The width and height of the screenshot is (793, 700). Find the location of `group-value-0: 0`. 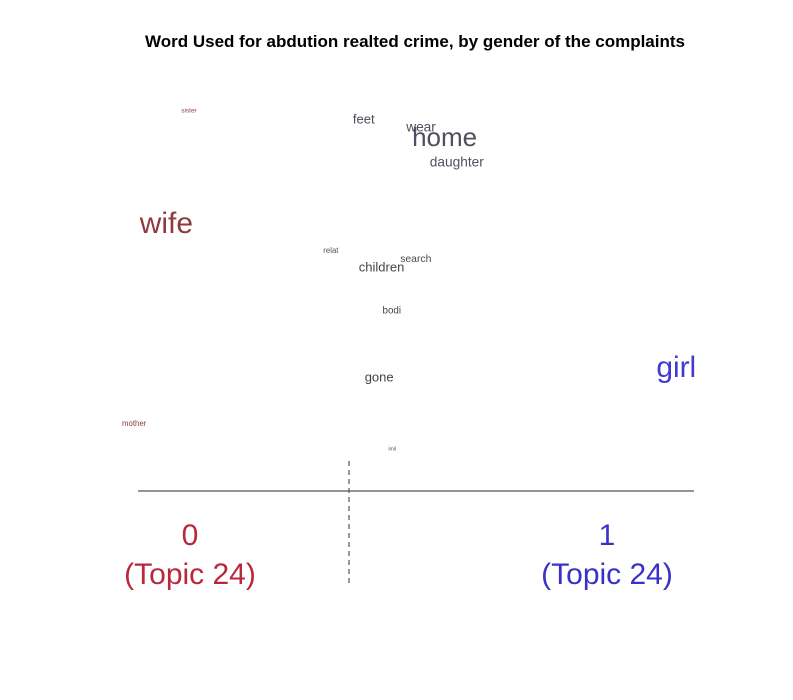

group-value-0: 0 is located at coordinates (190, 535).